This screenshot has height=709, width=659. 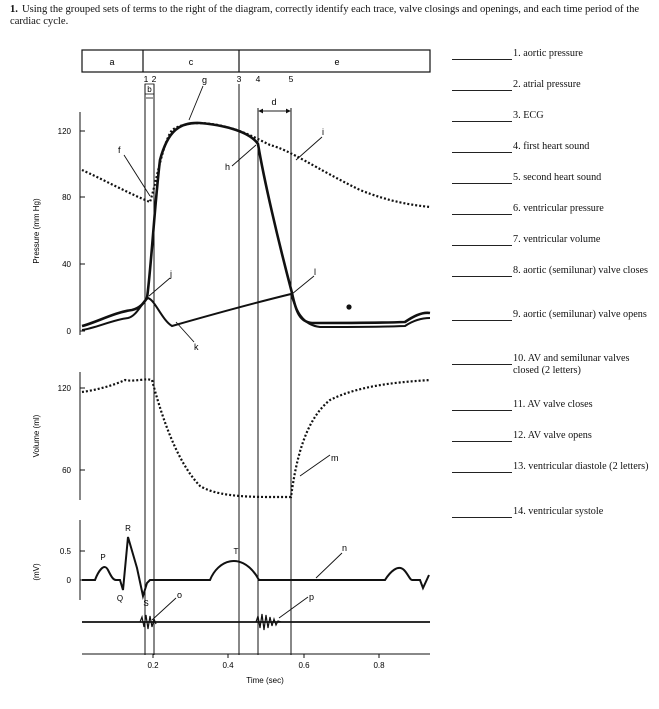 I want to click on period-label-e: e, so click(x=336, y=62).